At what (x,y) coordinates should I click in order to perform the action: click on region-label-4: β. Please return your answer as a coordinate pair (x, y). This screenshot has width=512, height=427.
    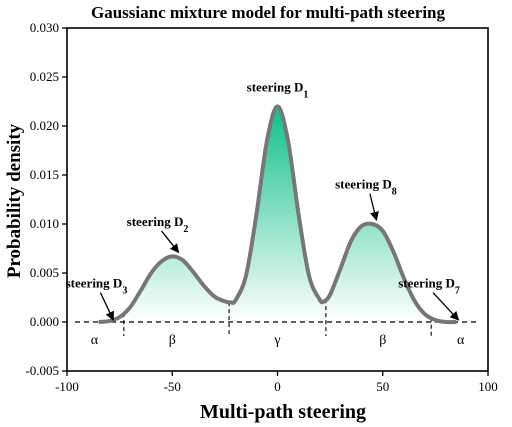
    Looking at the image, I should click on (382, 340).